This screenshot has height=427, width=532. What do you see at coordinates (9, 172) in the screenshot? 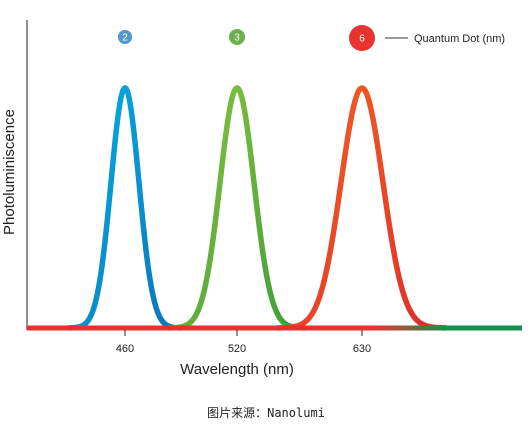
I see `y-axis-title: Photoluminiscence` at bounding box center [9, 172].